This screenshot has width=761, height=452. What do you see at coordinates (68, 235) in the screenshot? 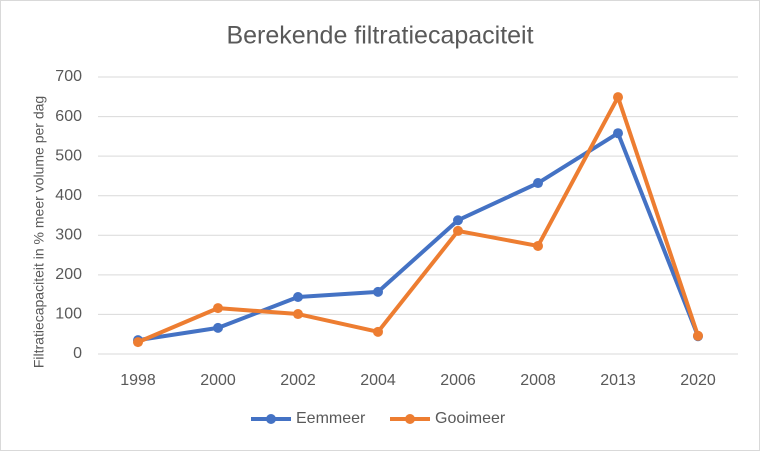
I see `y-tick-label: 300` at bounding box center [68, 235].